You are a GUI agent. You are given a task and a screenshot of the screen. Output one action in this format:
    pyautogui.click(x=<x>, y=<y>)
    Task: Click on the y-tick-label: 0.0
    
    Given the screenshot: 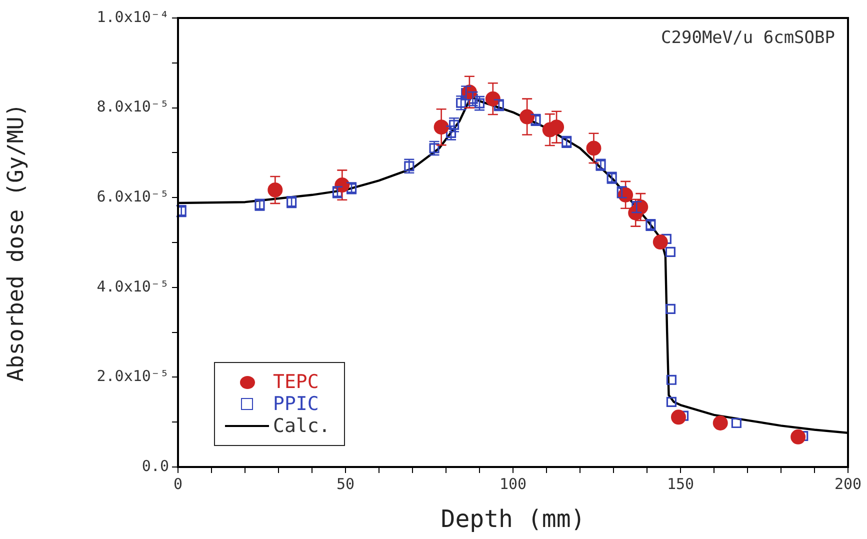 What is the action you would take?
    pyautogui.click(x=155, y=465)
    